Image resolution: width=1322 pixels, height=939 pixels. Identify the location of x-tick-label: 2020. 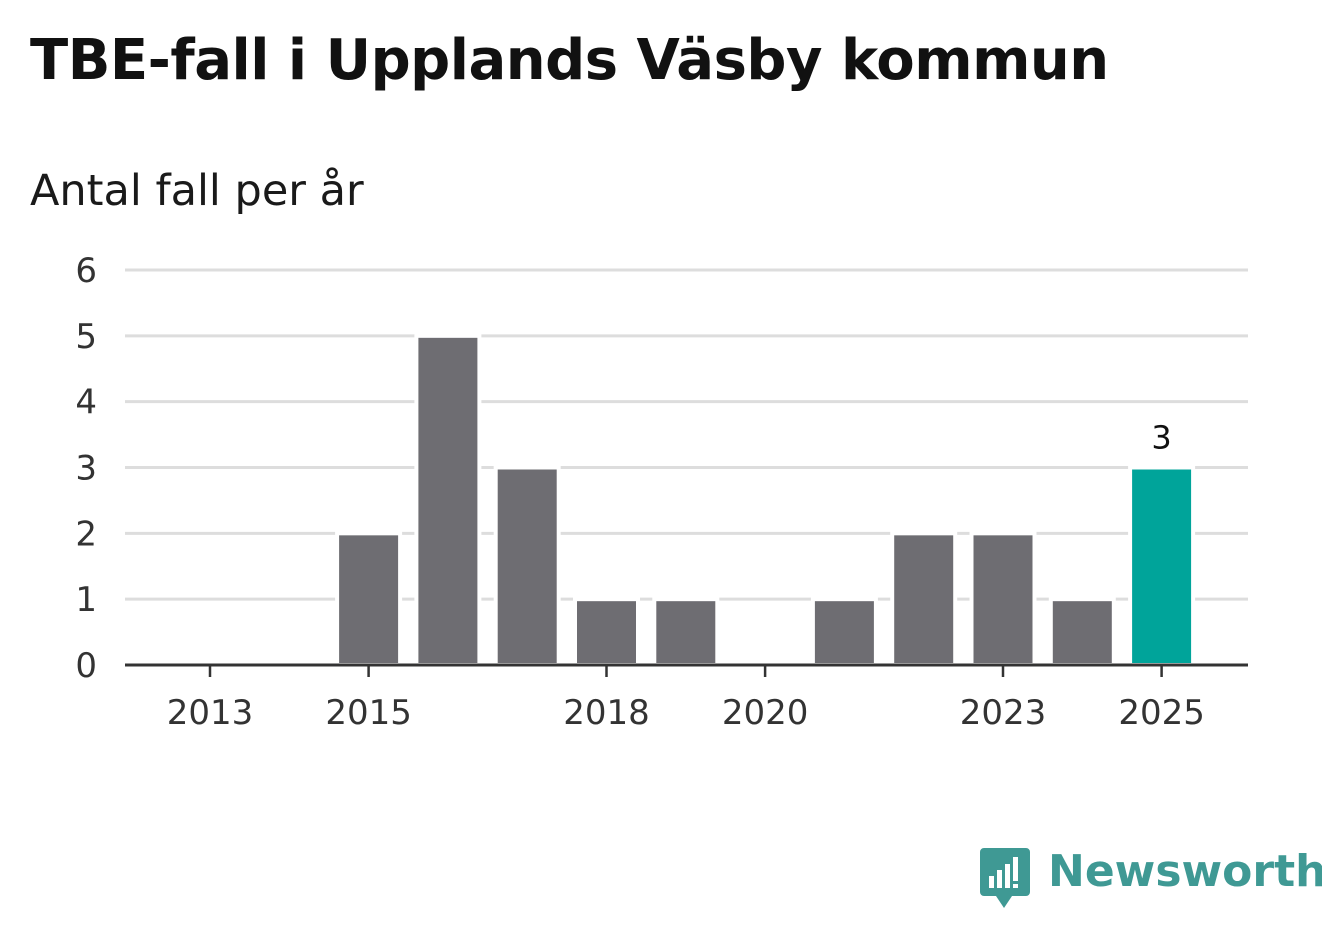
(765, 713).